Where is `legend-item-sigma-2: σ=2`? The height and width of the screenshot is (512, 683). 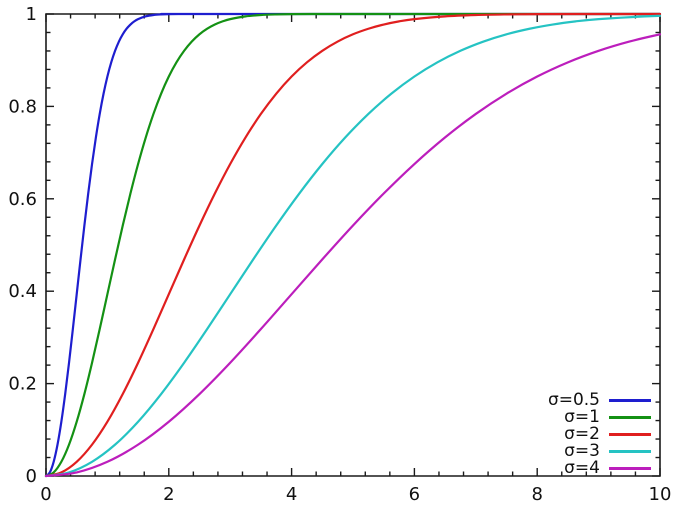
legend-item-sigma-2: σ=2 is located at coordinates (586, 434).